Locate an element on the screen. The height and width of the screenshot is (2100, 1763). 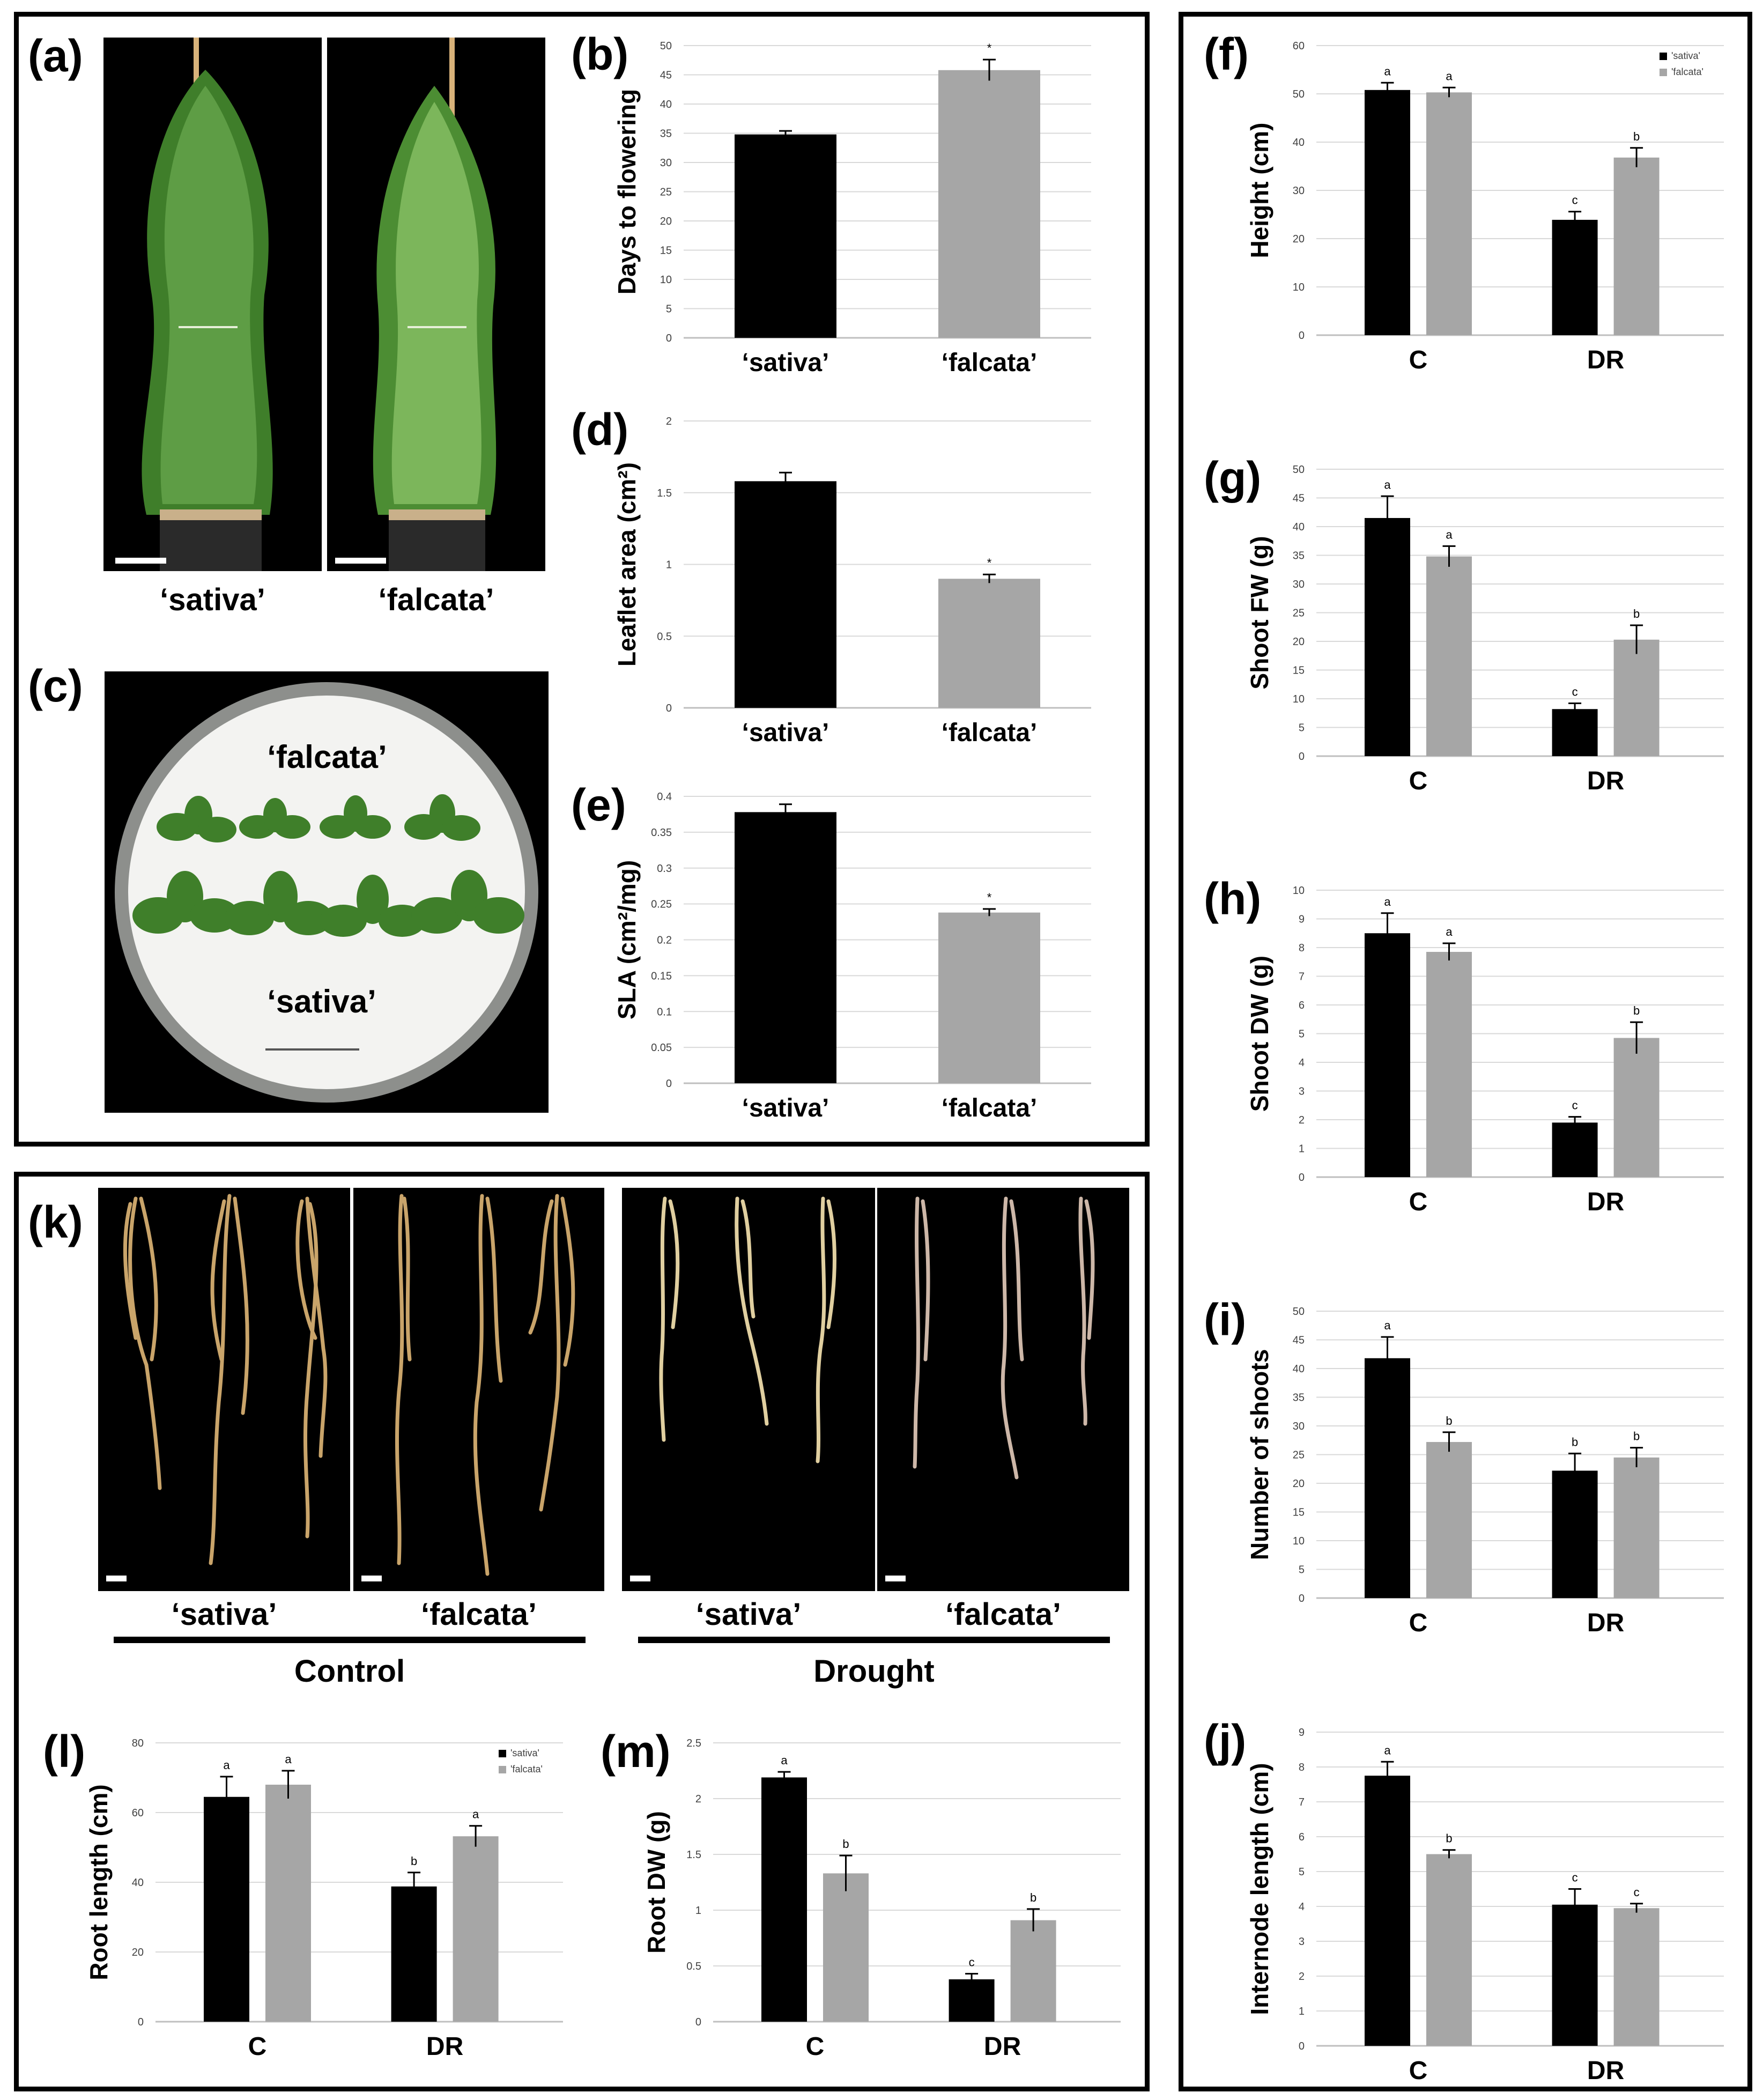
y-tick-label: 3 is located at coordinates (1302, 1942).